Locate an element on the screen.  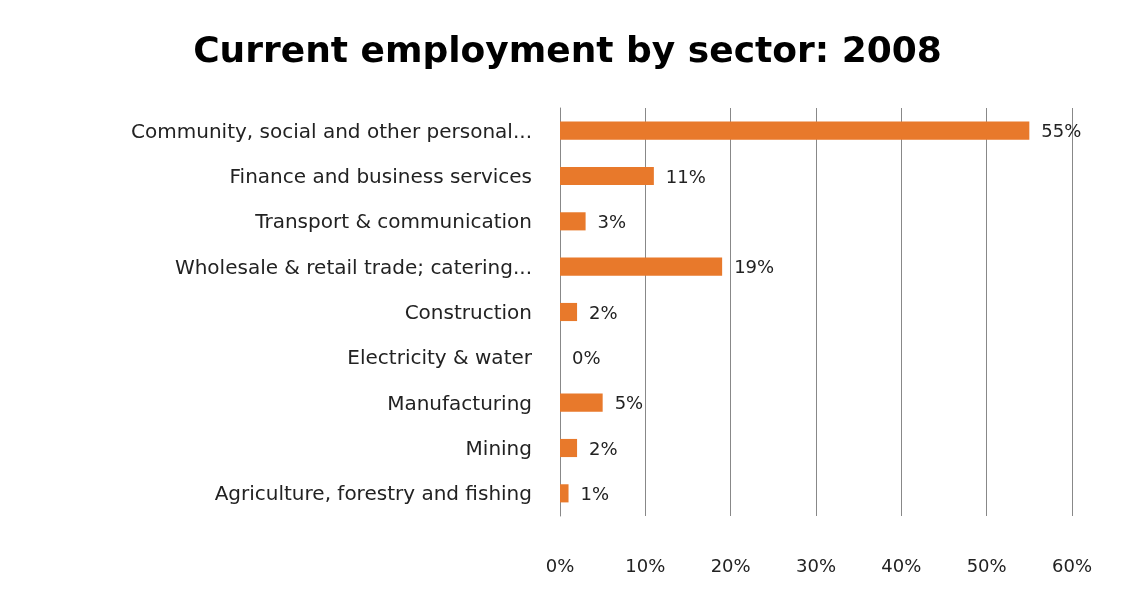
y-tick-label: Finance and business services is located at coordinates (380, 176).